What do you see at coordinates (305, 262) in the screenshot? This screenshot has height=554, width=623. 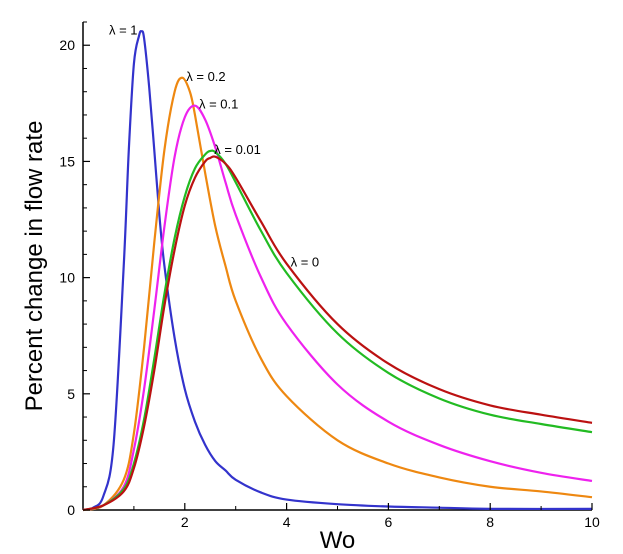 I see `series-label-4: λ = 0` at bounding box center [305, 262].